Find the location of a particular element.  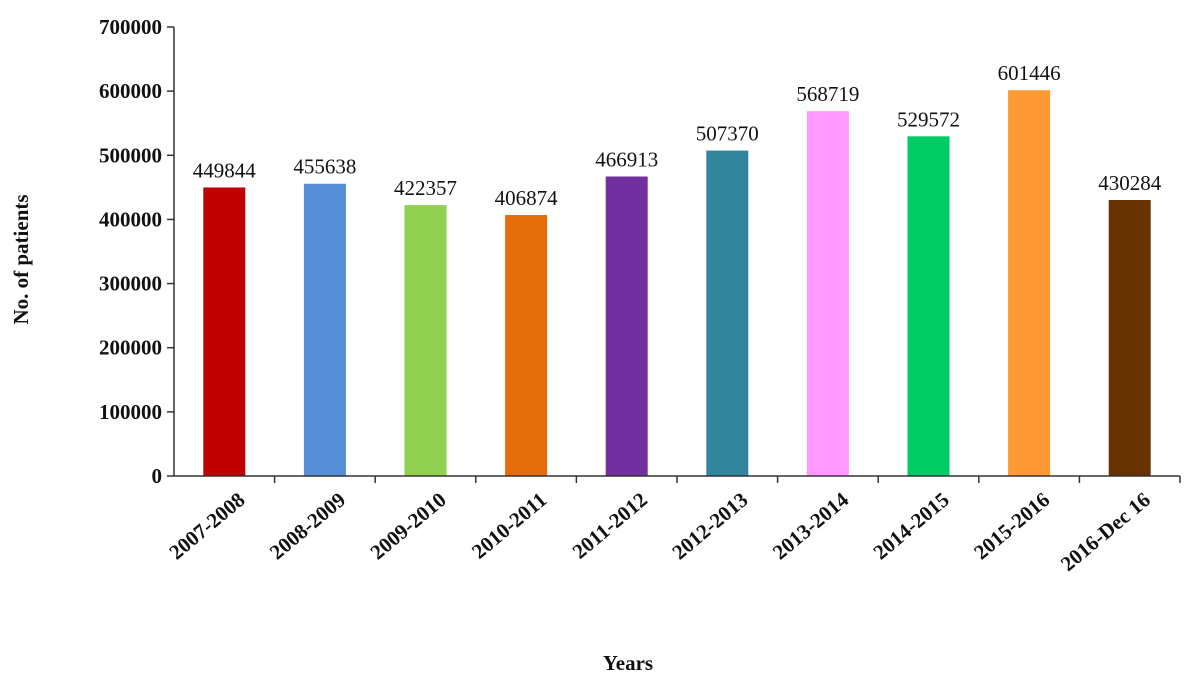

data-label: 455638 is located at coordinates (324, 167).